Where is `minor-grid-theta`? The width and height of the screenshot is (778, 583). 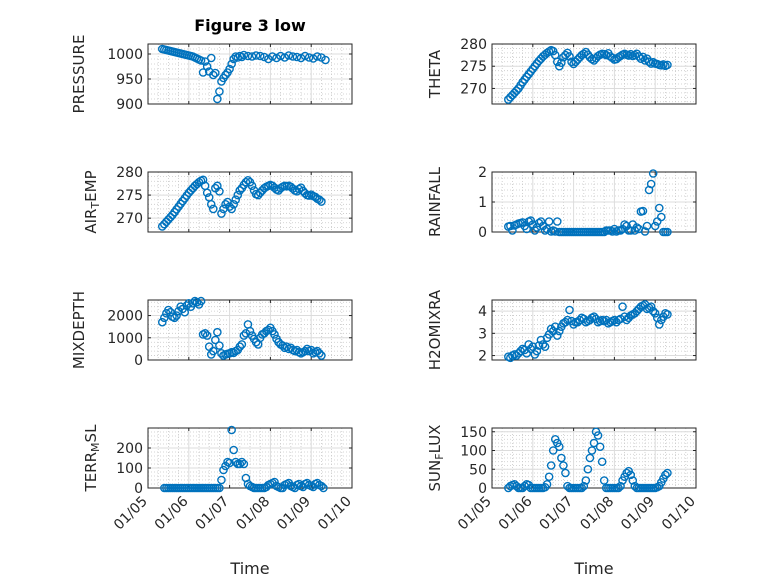
minor-grid-theta is located at coordinates (594, 73).